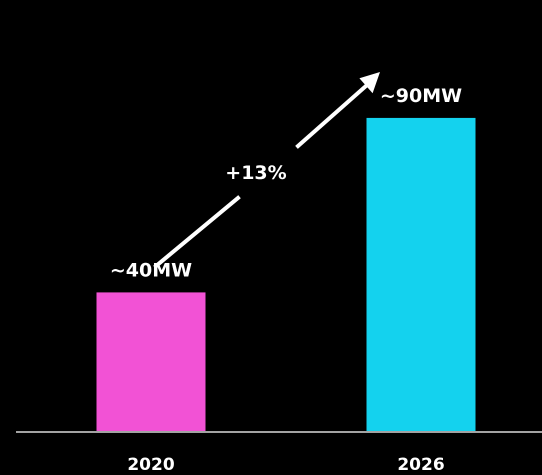 This screenshot has height=475, width=542. What do you see at coordinates (332, 116) in the screenshot?
I see `arrow-line-upper` at bounding box center [332, 116].